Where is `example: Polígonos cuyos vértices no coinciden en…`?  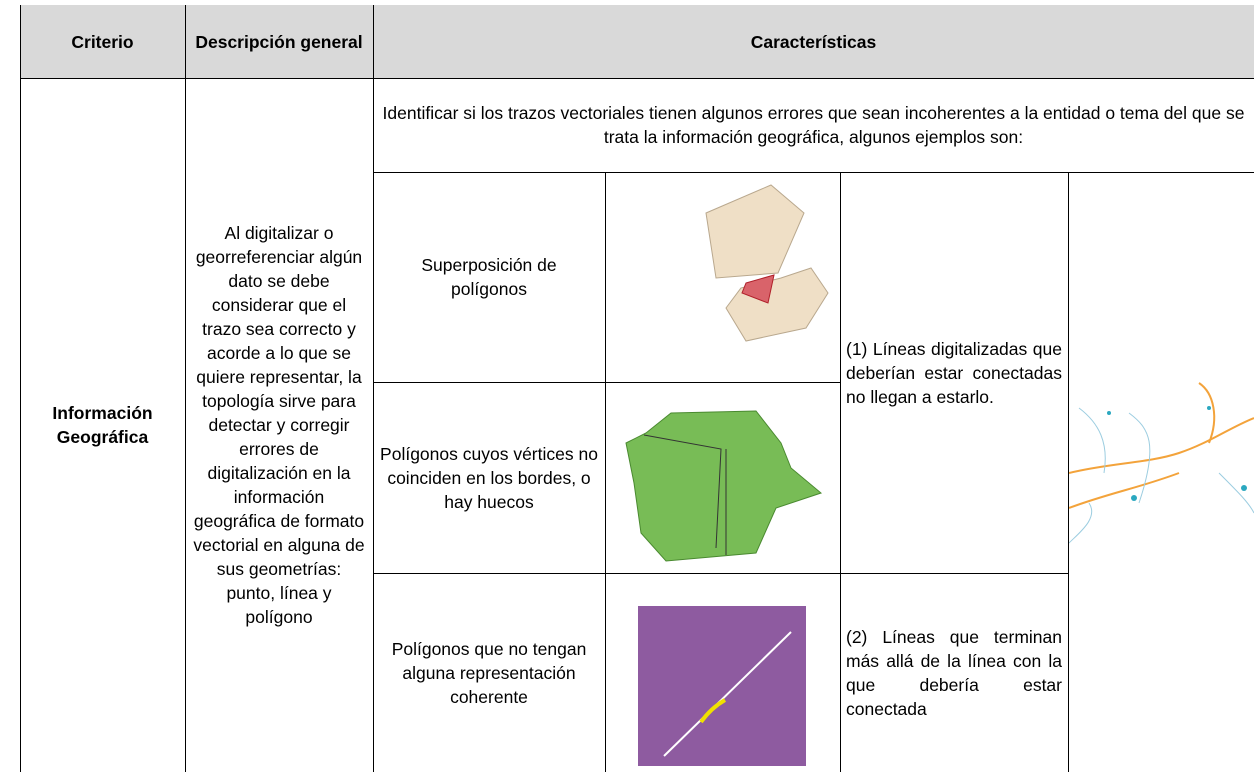
example: Polígonos cuyos vértices no coinciden en… is located at coordinates (489, 477).